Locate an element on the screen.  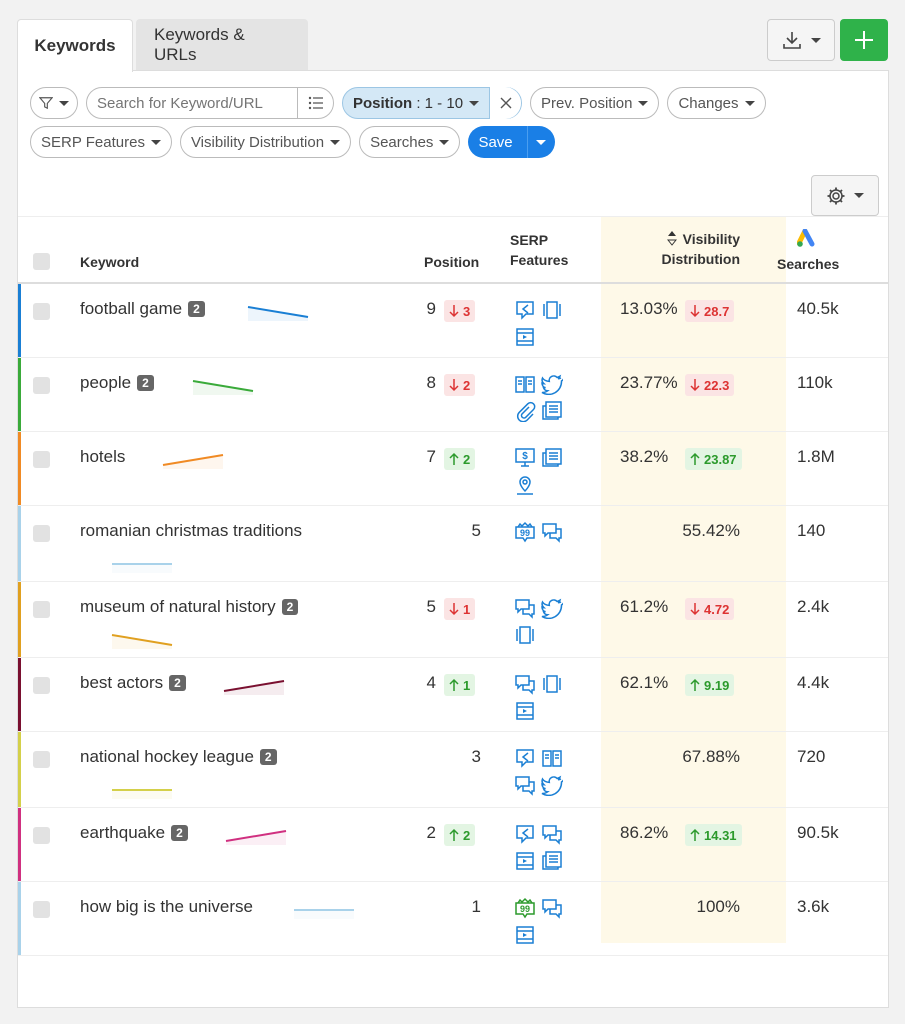
searches-filter: Searches is located at coordinates (410, 142).